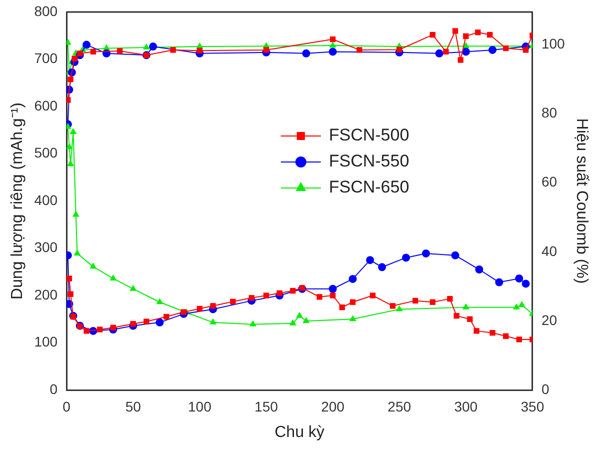  Describe the element at coordinates (66, 406) in the screenshot. I see `x-tick-label: 0` at that location.